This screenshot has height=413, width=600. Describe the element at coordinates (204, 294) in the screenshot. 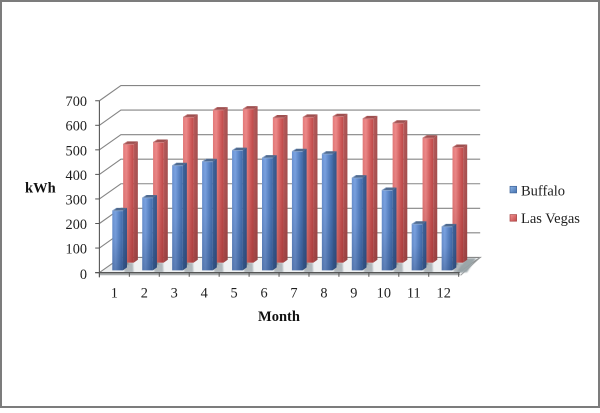

I see `svg-text: 4` at that location.